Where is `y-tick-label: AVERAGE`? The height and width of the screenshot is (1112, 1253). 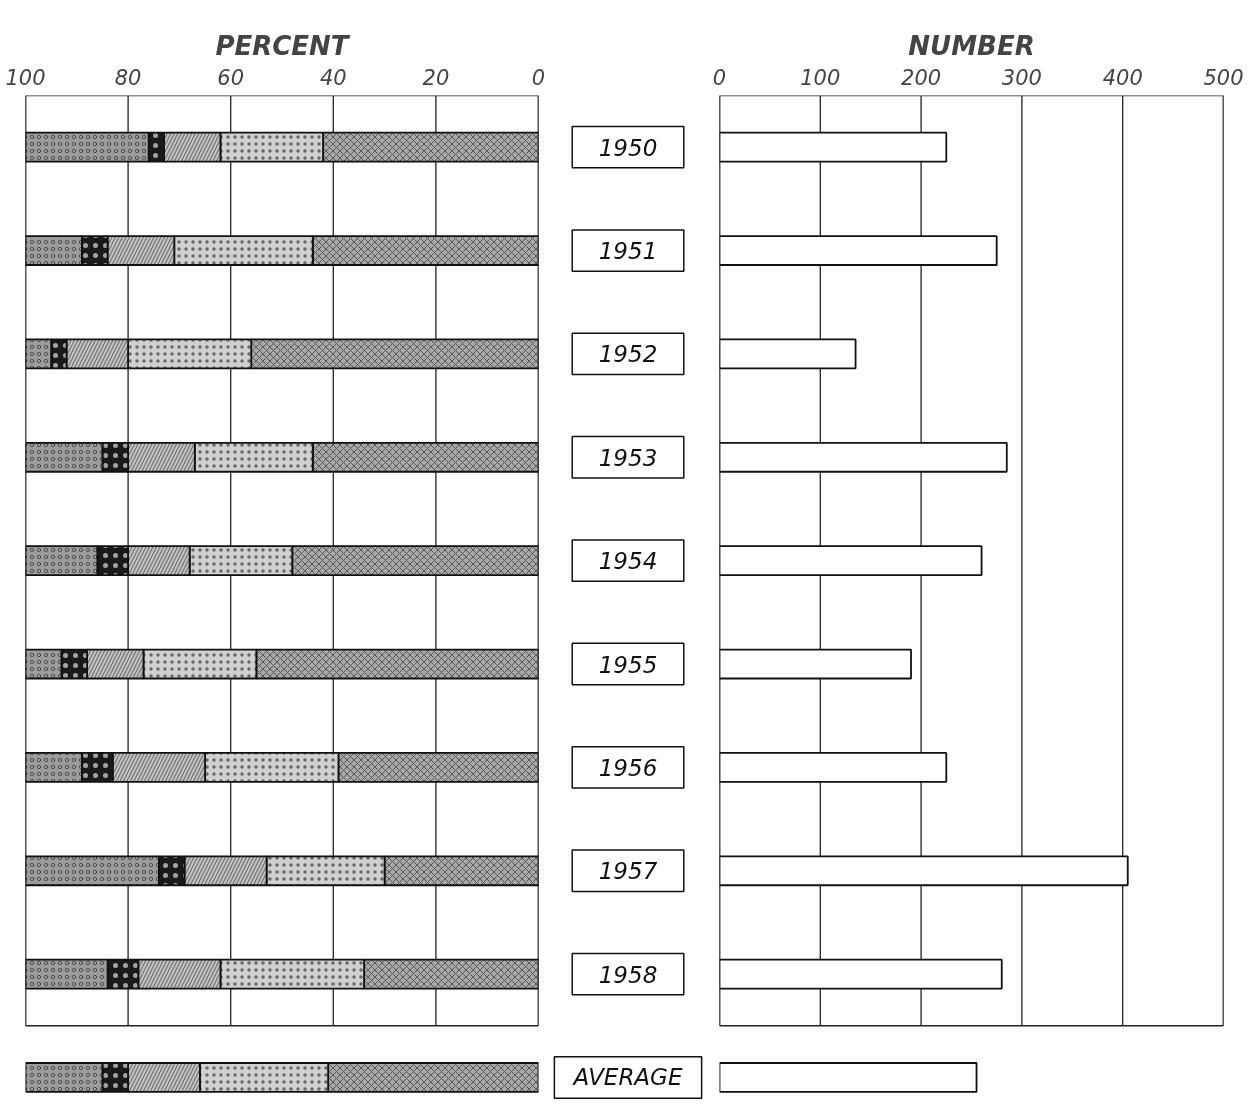
y-tick-label: AVERAGE is located at coordinates (627, 1077).